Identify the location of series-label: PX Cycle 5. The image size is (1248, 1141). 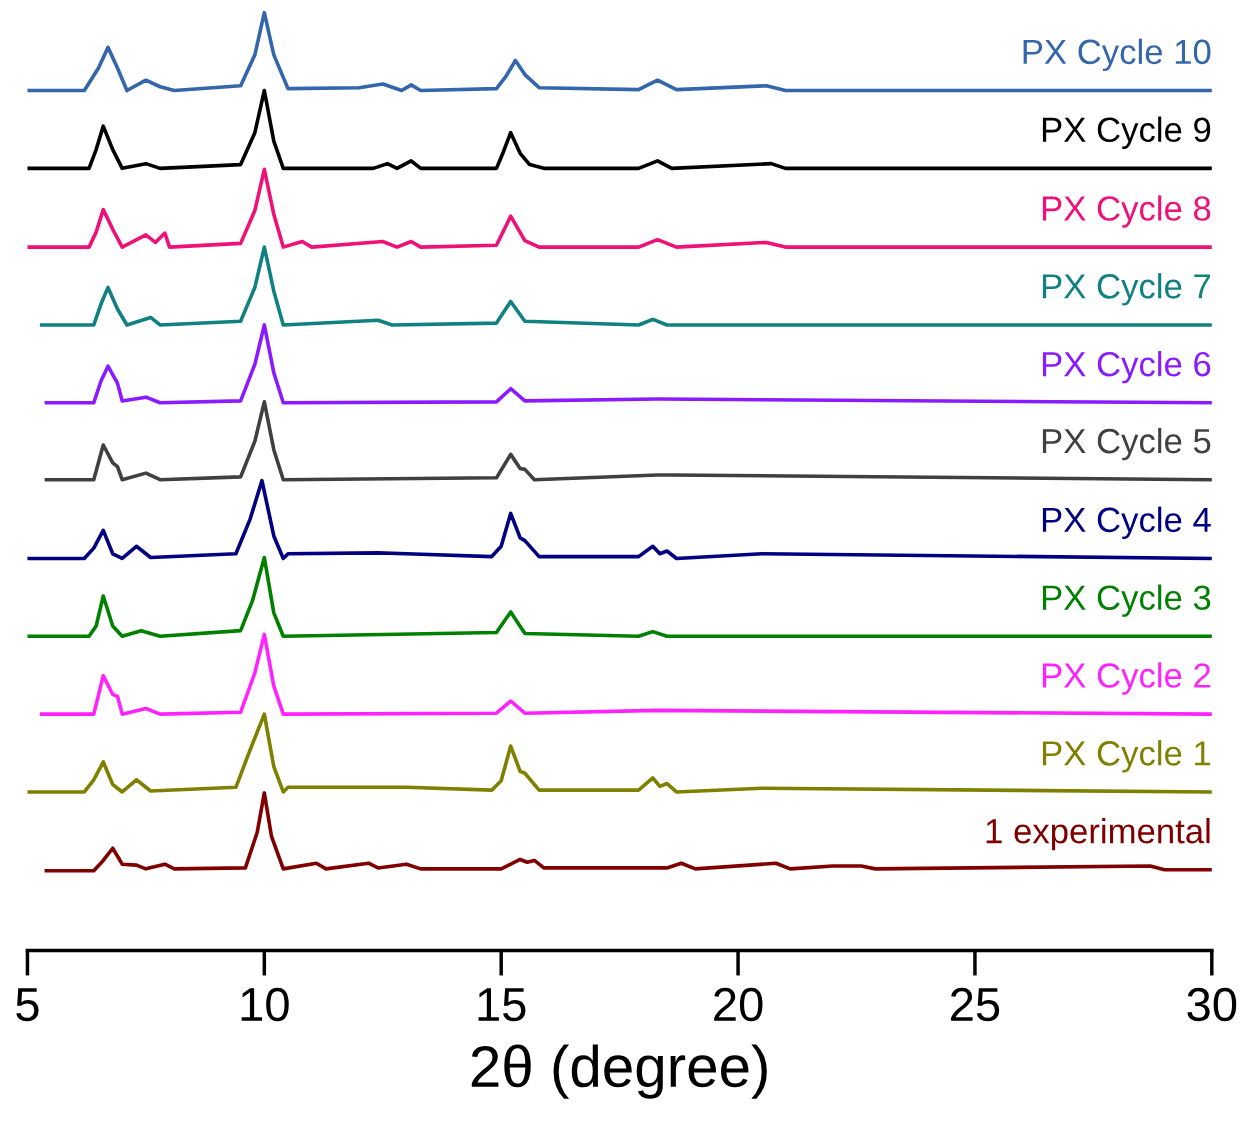
(1126, 444).